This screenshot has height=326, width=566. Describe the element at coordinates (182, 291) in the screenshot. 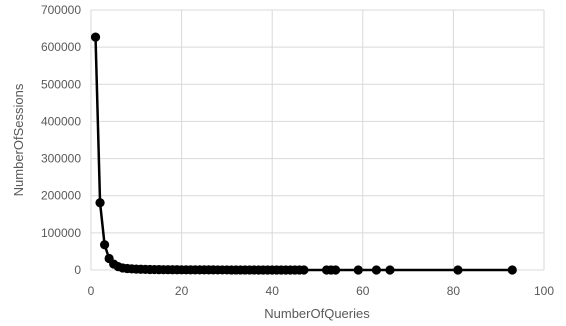

I see `x-tick-label: 20` at that location.